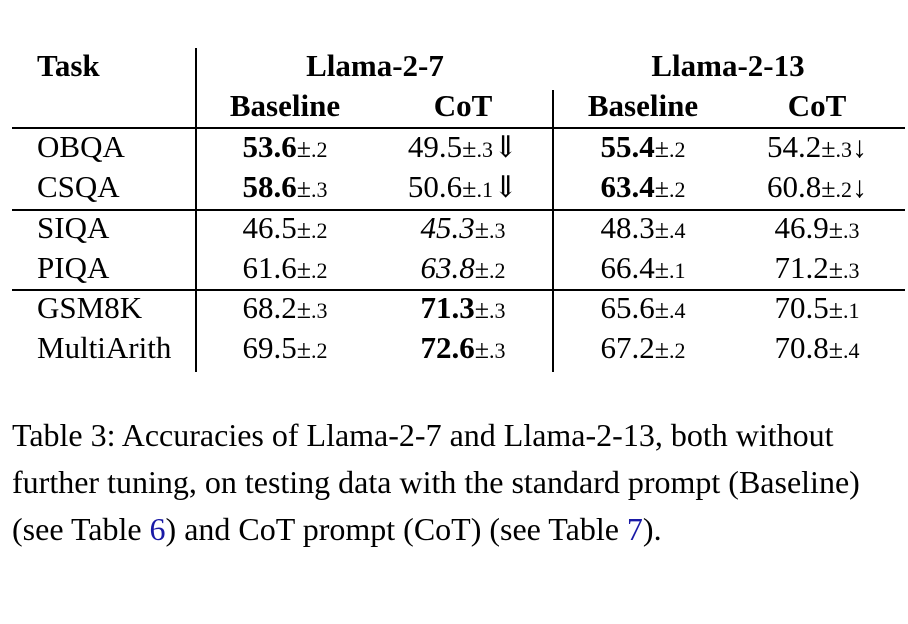 The width and height of the screenshot is (908, 624). What do you see at coordinates (284, 188) in the screenshot?
I see `table-cell: 58.6±.3` at bounding box center [284, 188].